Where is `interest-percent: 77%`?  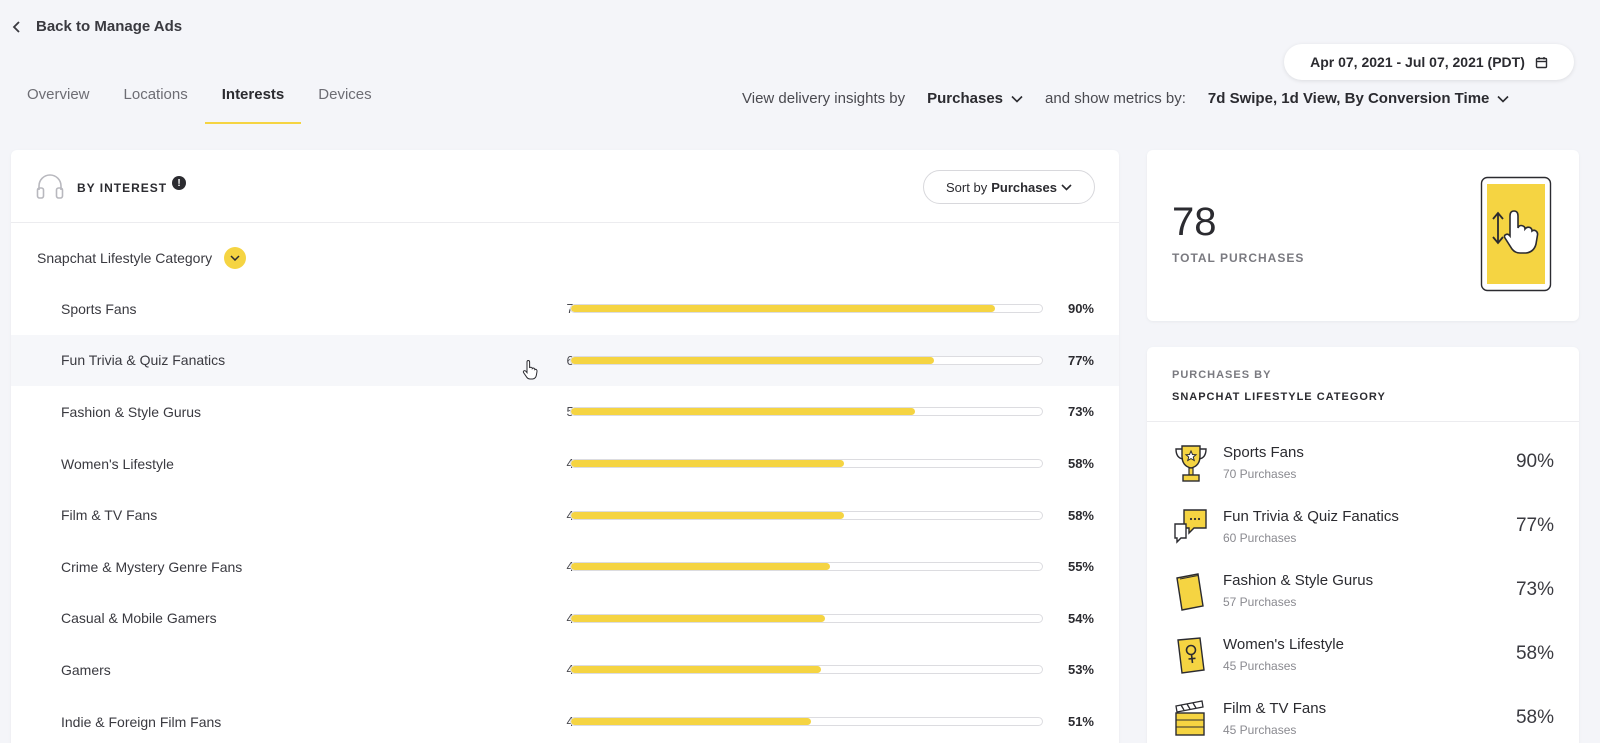
interest-percent: 77% is located at coordinates (1080, 360).